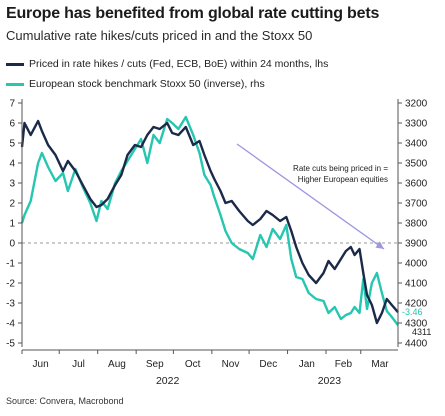 The image size is (445, 416). I want to click on x-tick-label: Oct, so click(193, 364).